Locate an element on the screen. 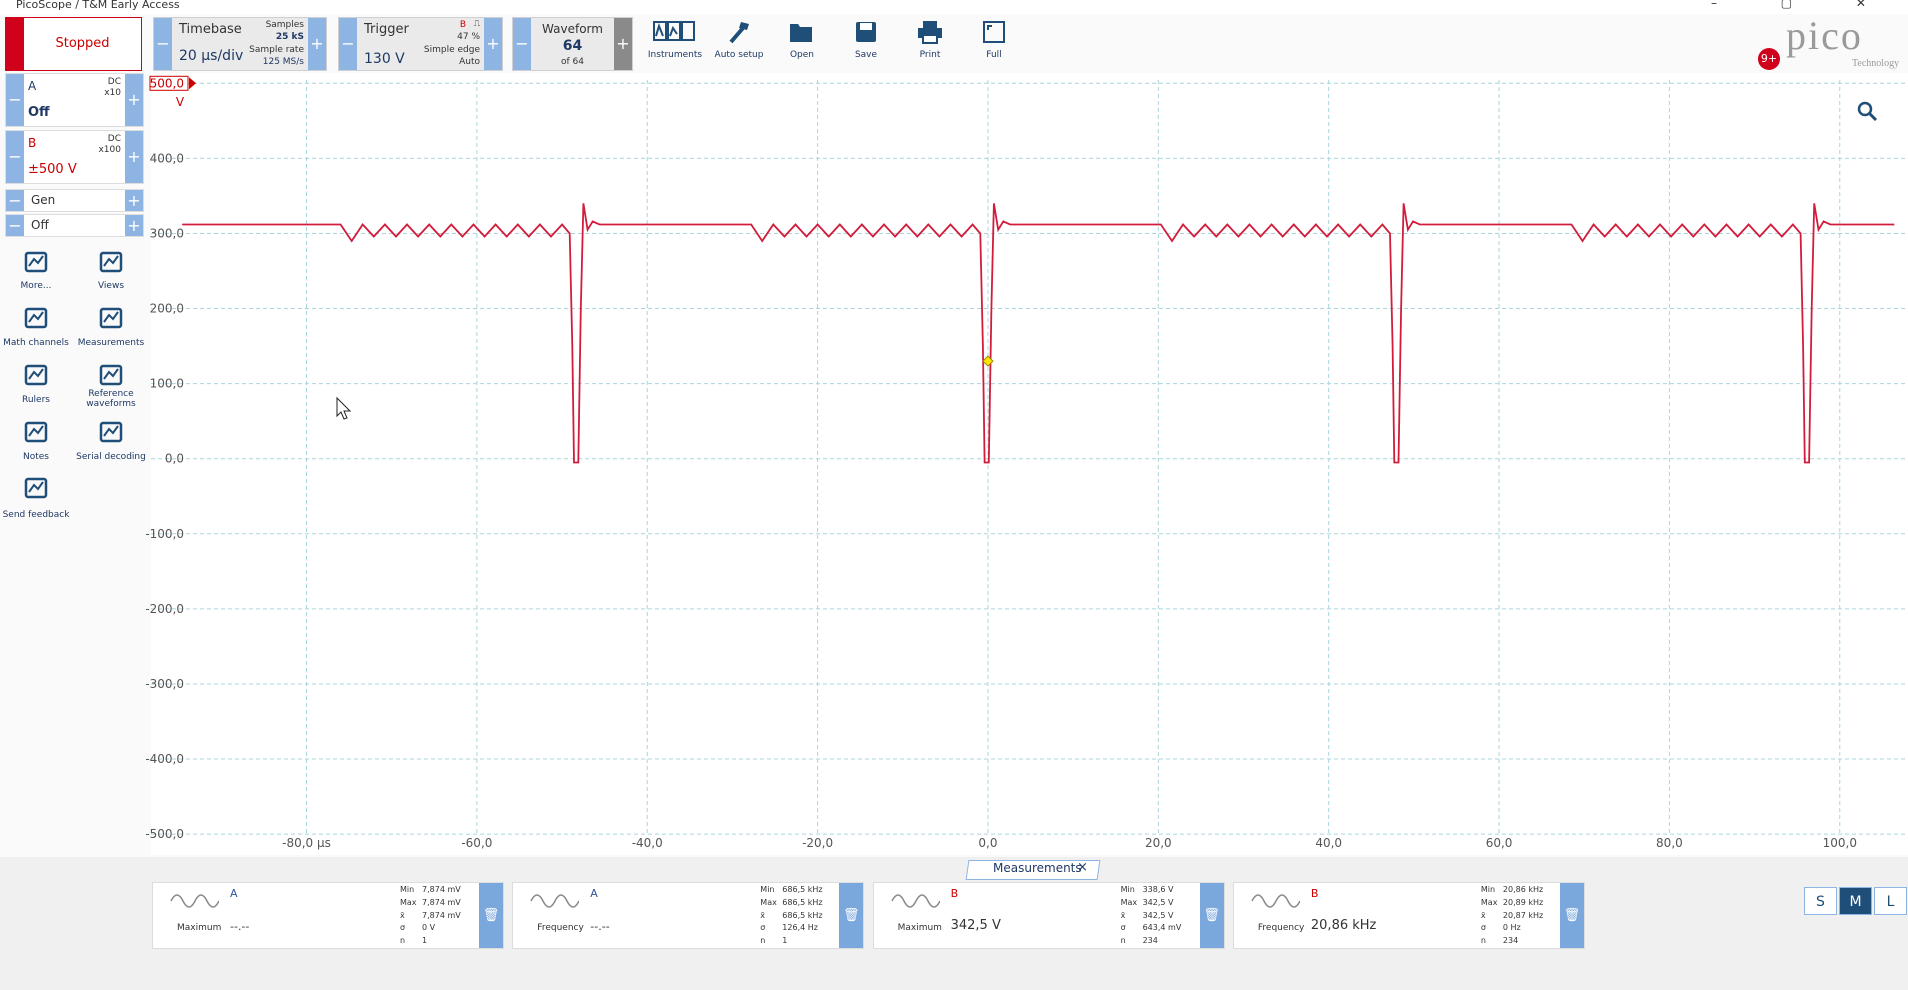  toolbar-button: Instruments is located at coordinates (675, 44).